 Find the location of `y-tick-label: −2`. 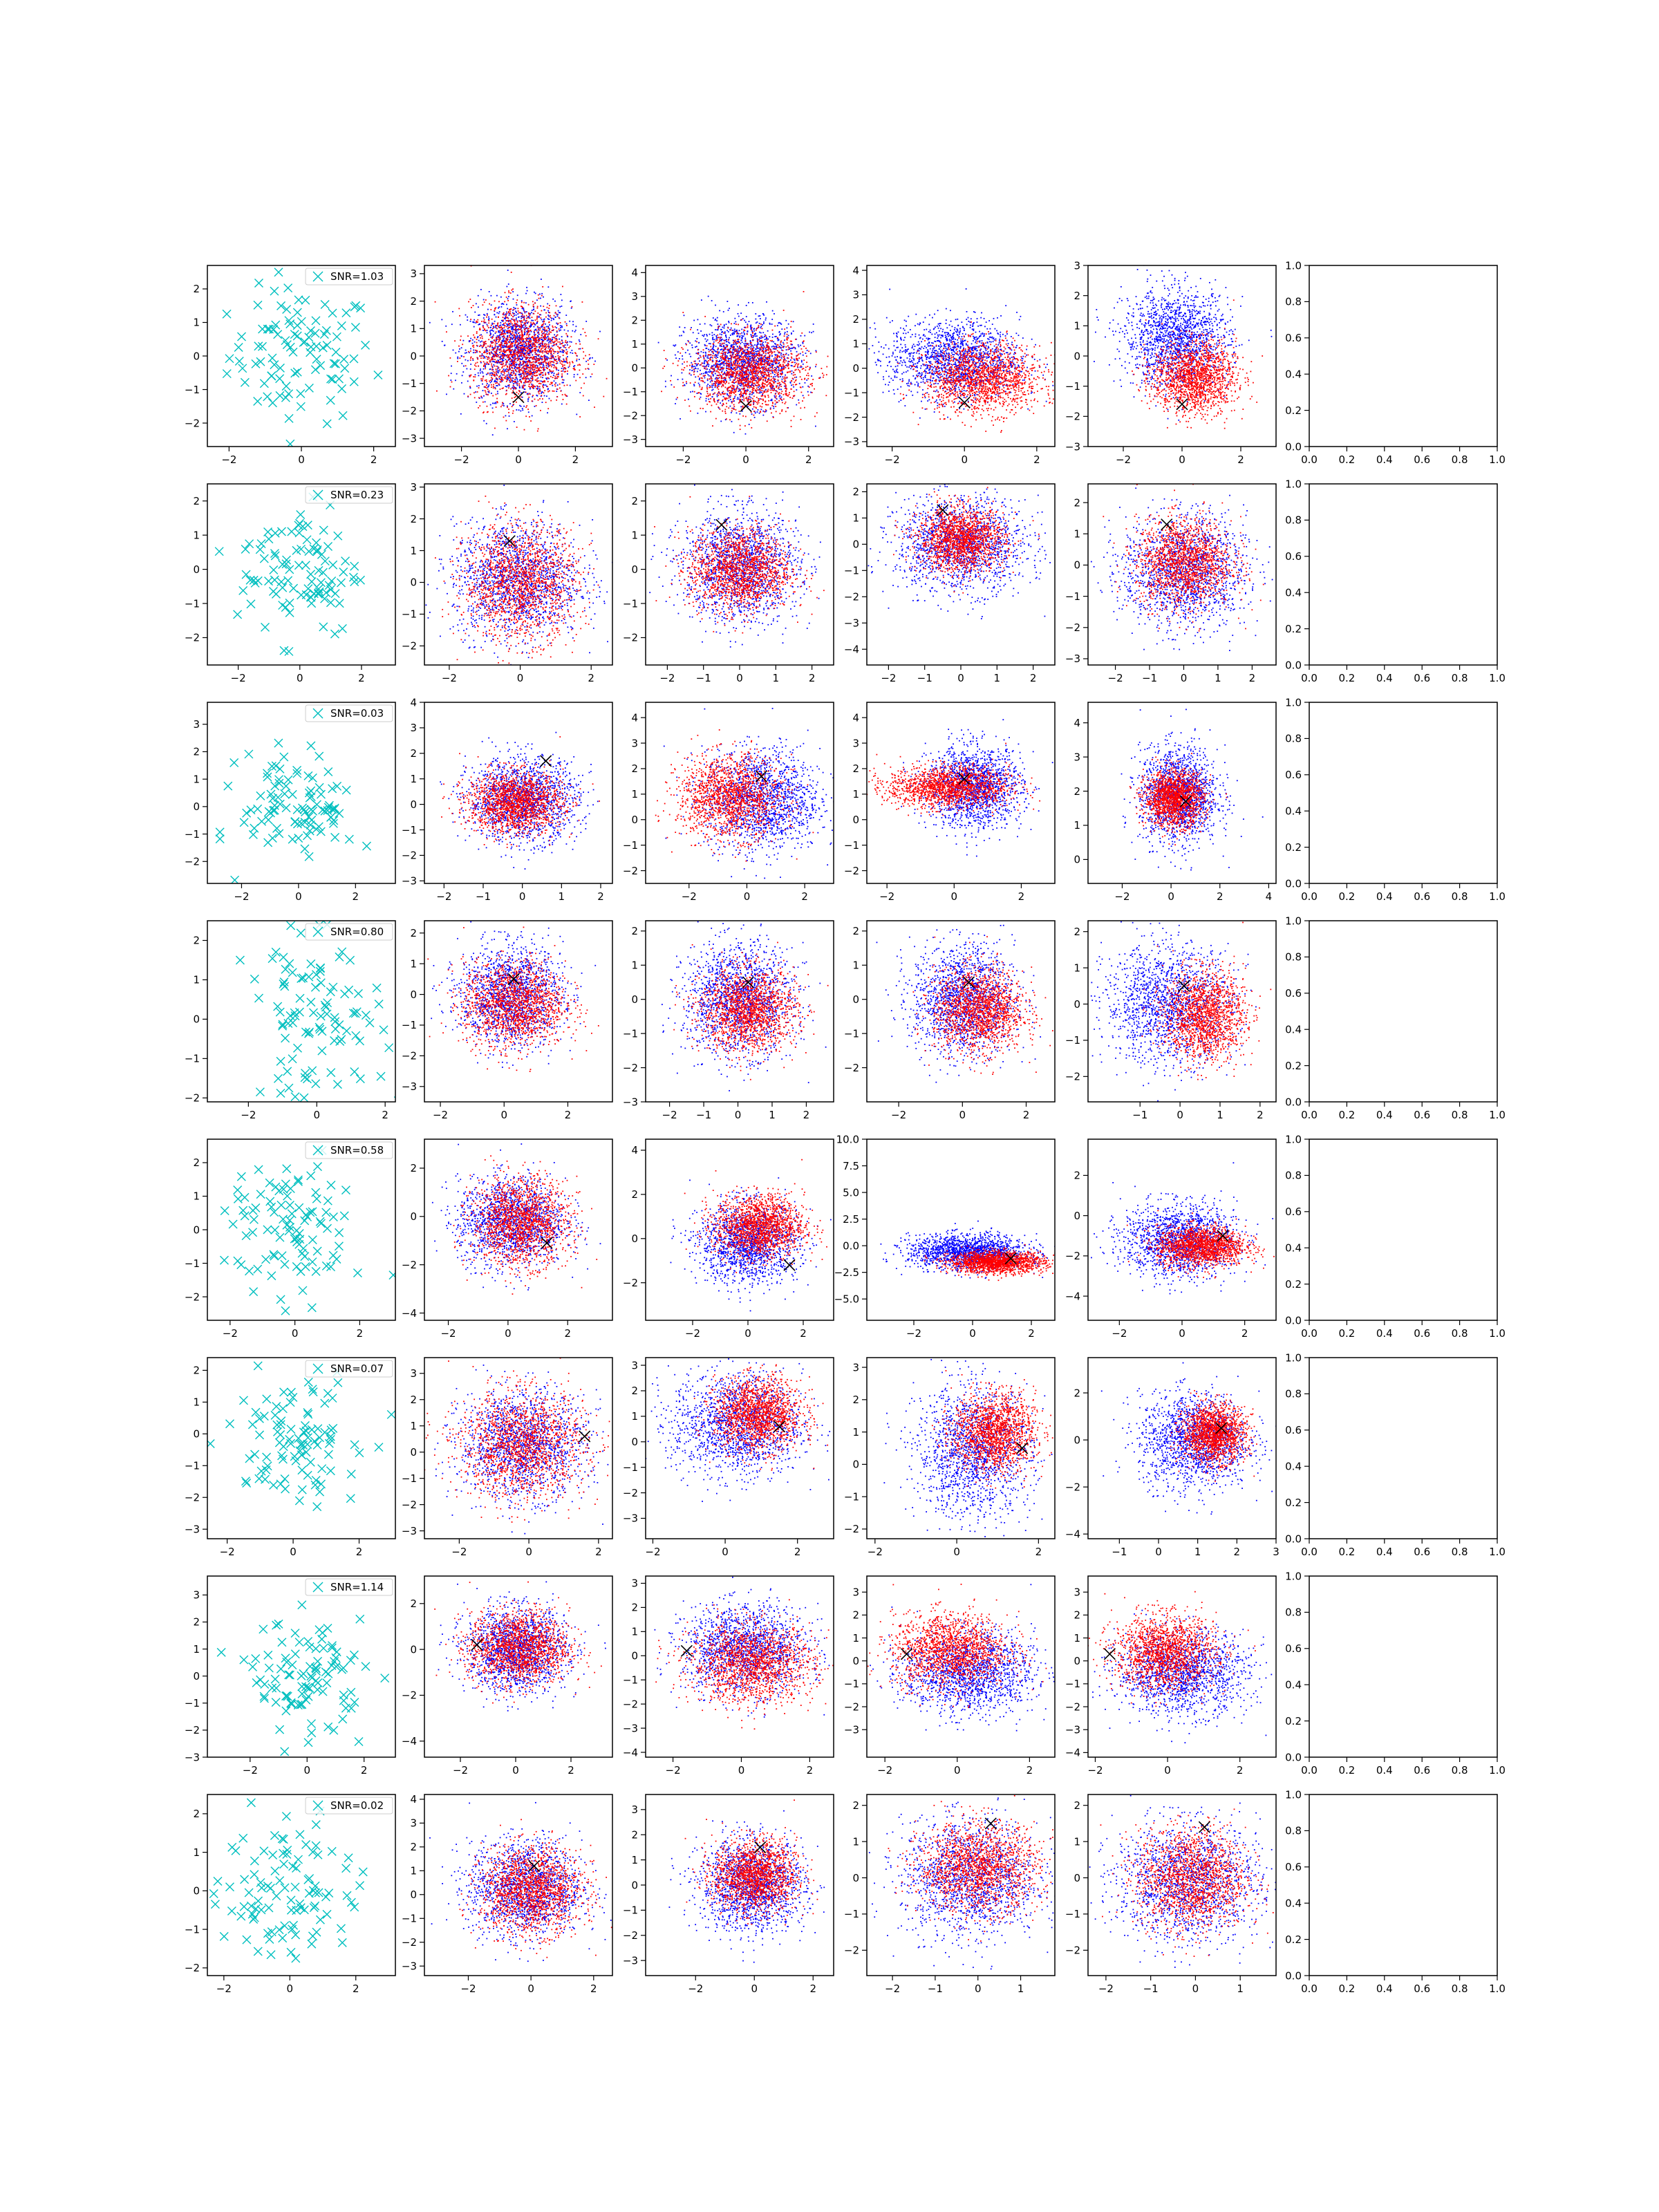

y-tick-label: −2 is located at coordinates (409, 412).